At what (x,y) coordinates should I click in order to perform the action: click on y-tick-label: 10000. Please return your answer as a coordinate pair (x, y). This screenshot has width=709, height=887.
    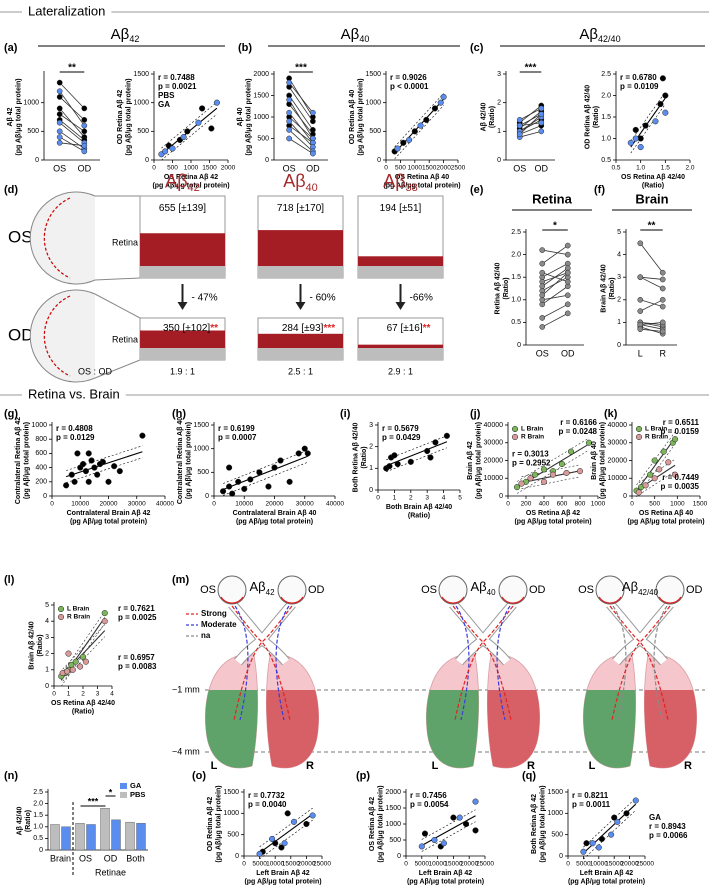
    Looking at the image, I should click on (618, 478).